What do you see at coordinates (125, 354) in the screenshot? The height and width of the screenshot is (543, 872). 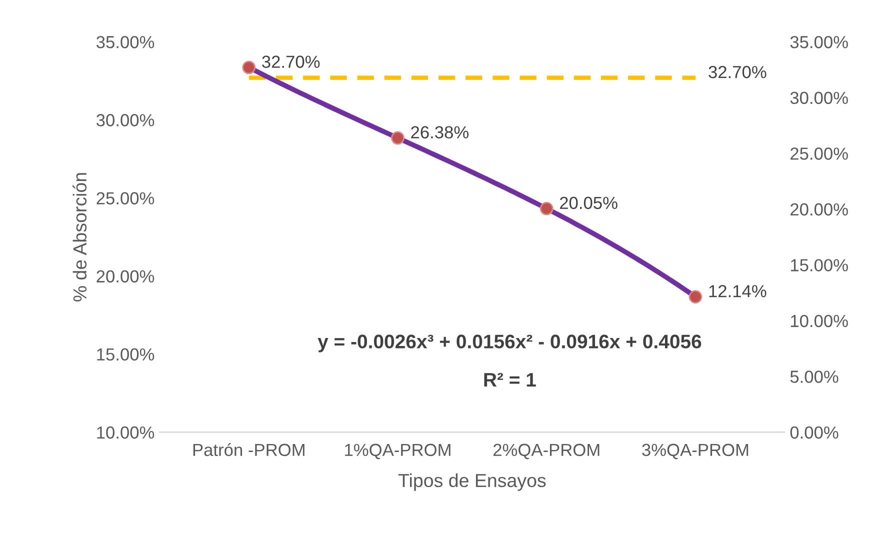 I see `y-tick-label: 15.00%` at bounding box center [125, 354].